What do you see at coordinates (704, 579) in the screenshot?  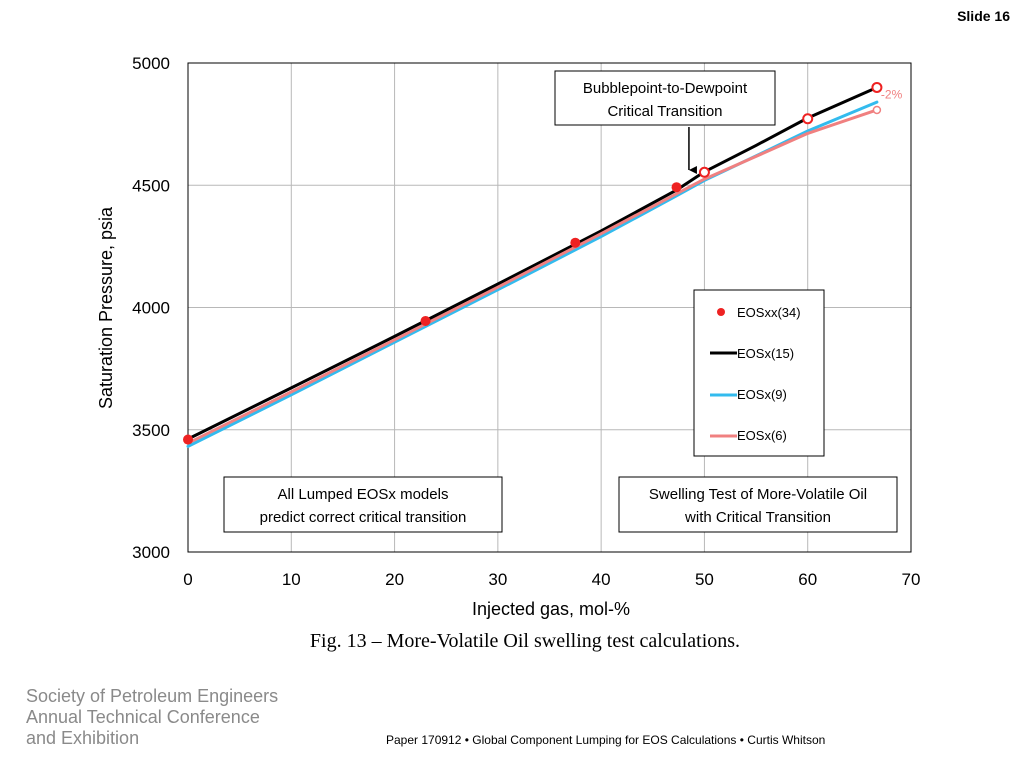 I see `x-tick-label: 50` at bounding box center [704, 579].